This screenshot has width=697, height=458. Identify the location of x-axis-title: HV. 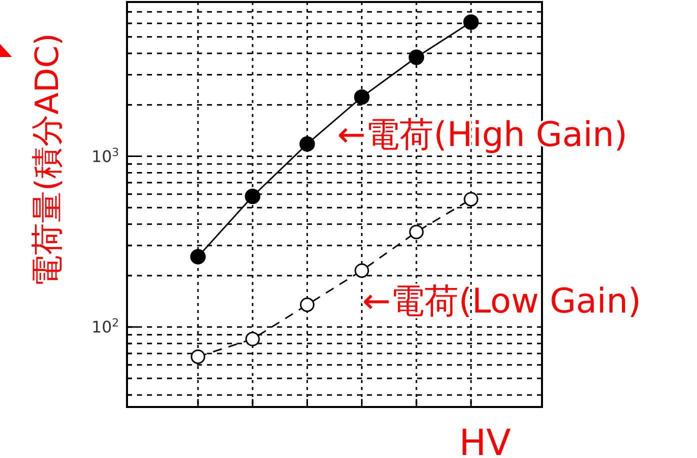
(485, 440).